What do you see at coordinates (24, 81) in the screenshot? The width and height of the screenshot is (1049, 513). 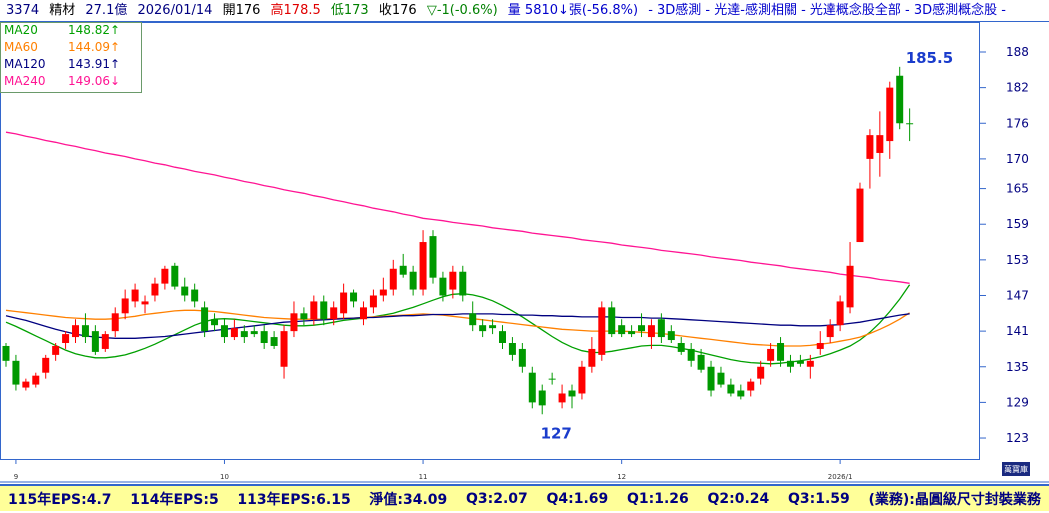 I see `legend-name: MA240` at bounding box center [24, 81].